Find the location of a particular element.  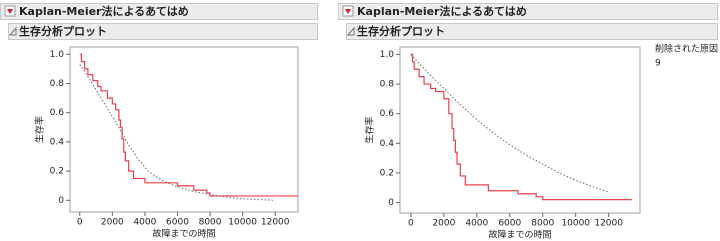

legend-title: 削除された原因 is located at coordinates (686, 49).